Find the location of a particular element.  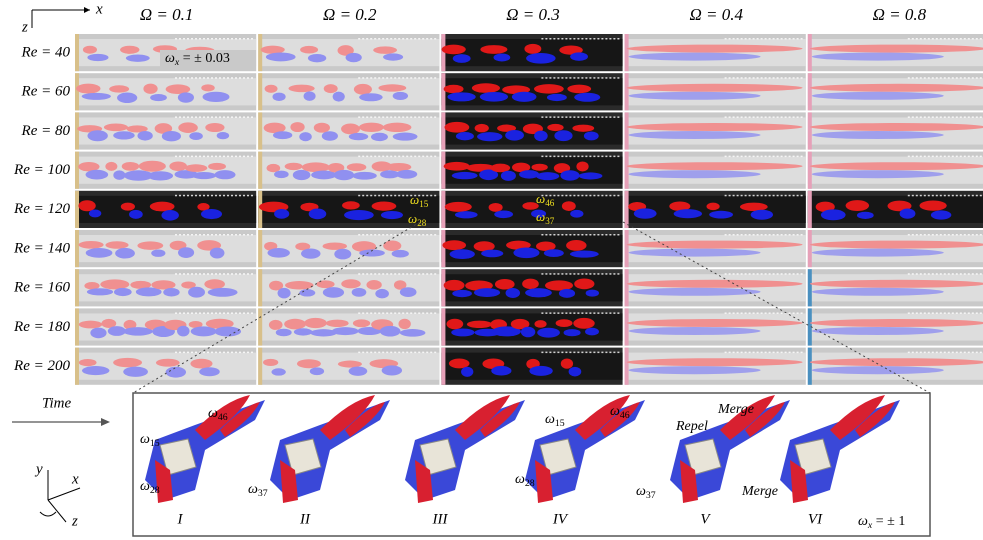

text: = ± 0.03 is located at coordinates (204, 58).